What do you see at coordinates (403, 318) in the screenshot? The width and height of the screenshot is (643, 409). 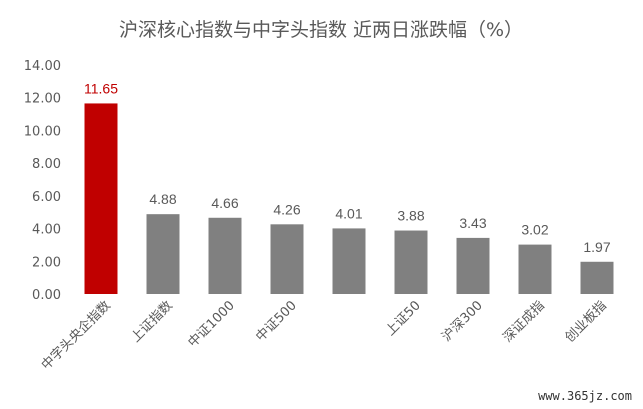 I see `x-category-label: 上证50` at bounding box center [403, 318].